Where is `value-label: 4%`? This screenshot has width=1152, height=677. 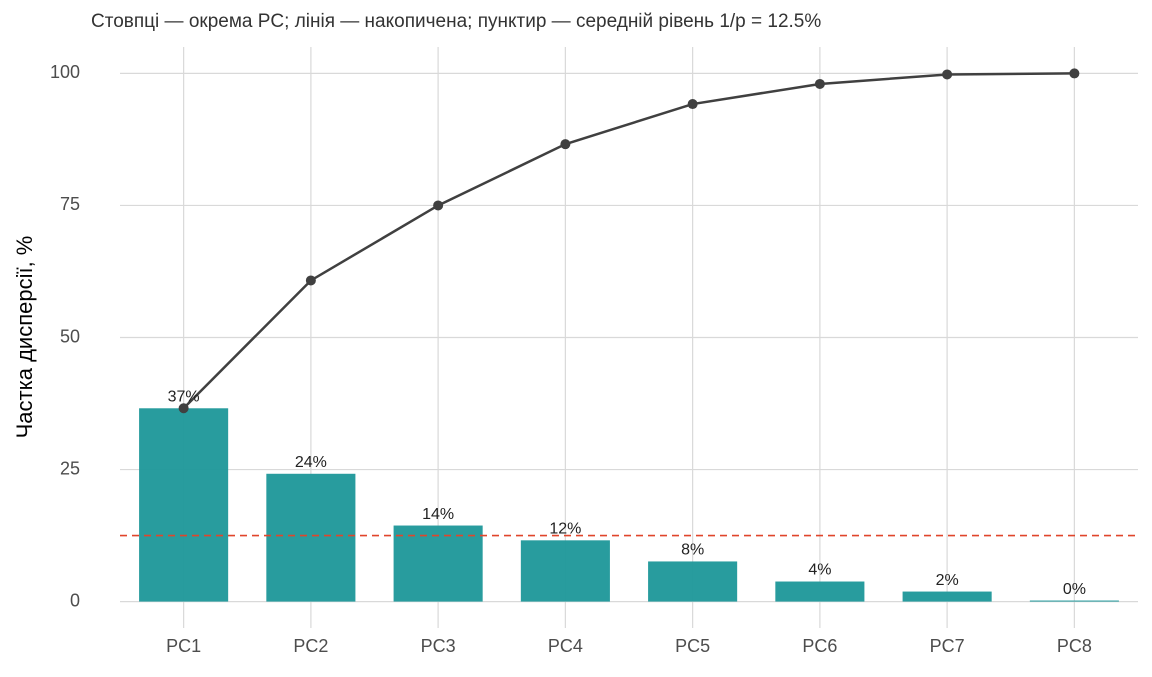 value-label: 4% is located at coordinates (819, 570).